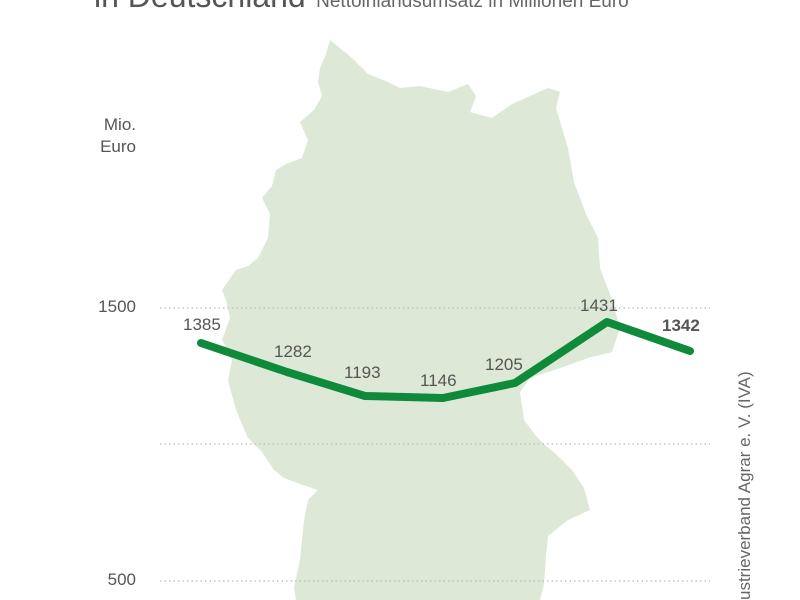  I want to click on data-line, so click(445, 360).